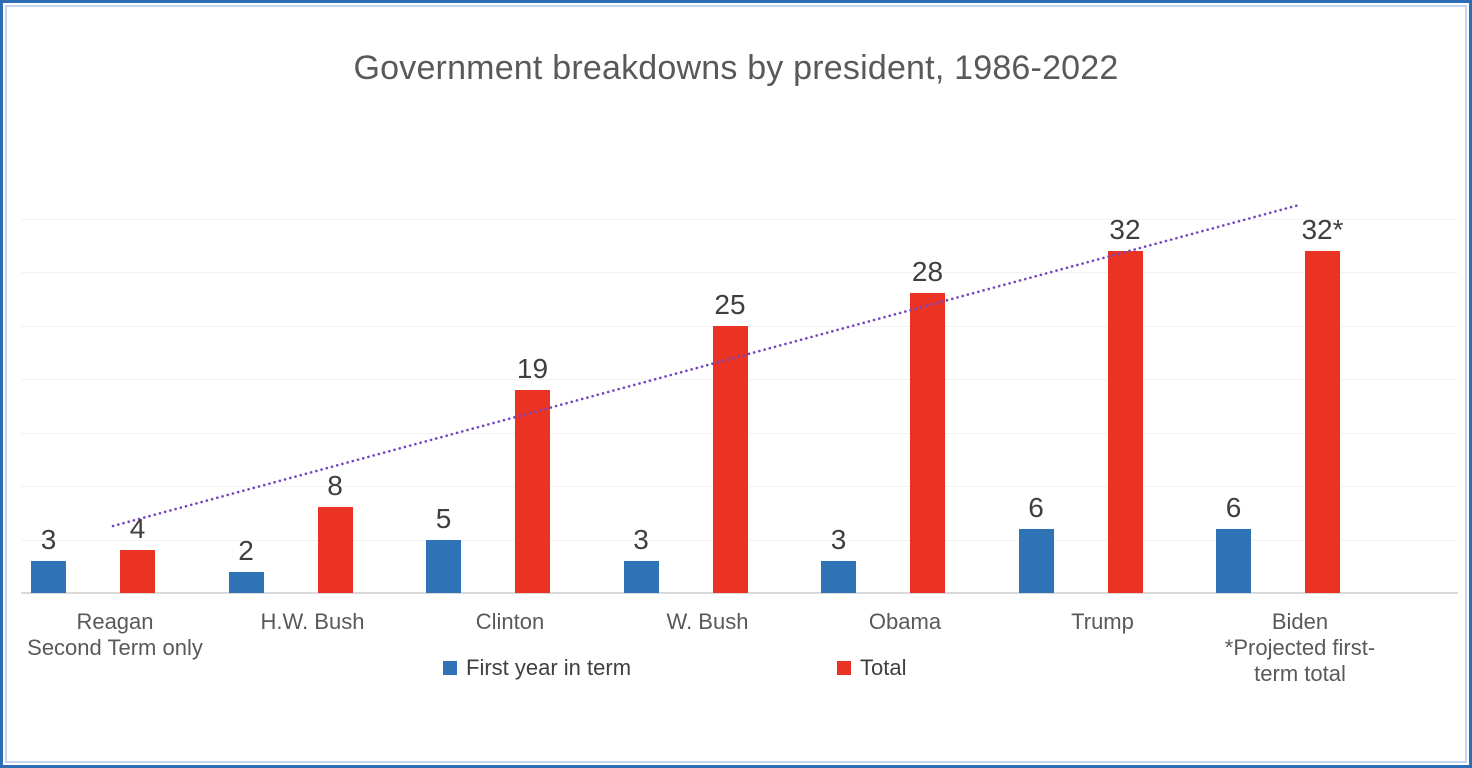  Describe the element at coordinates (838, 539) in the screenshot. I see `data-label-first-year-in-term-obama: 3` at that location.